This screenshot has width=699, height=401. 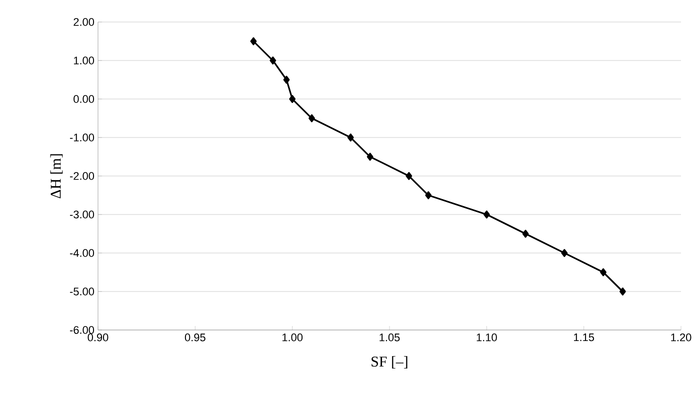 What do you see at coordinates (292, 338) in the screenshot?
I see `x-tick-label: 1.00` at bounding box center [292, 338].